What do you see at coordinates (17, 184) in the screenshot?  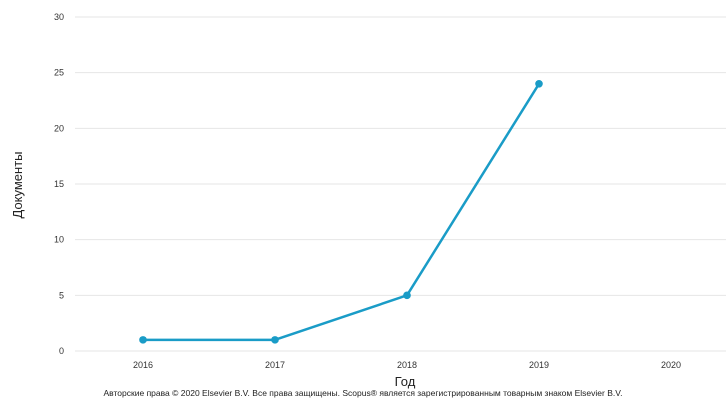 I see `y-axis-title: Документы` at bounding box center [17, 184].